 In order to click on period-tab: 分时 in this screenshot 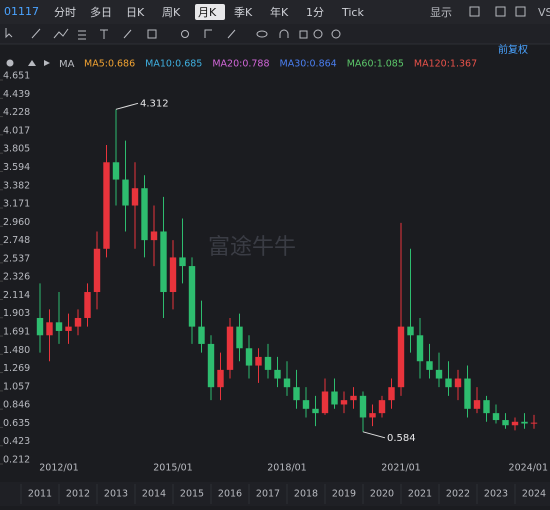, I will do `click(65, 12)`.